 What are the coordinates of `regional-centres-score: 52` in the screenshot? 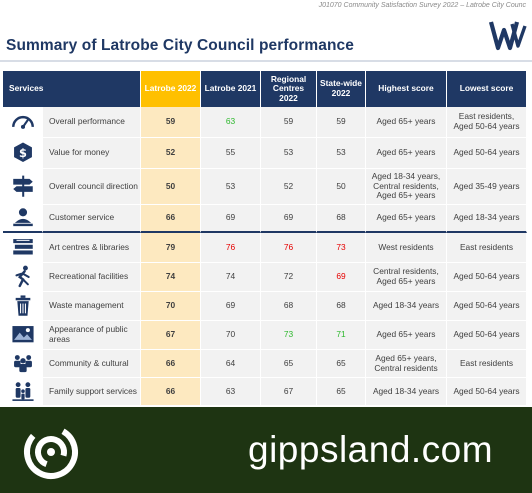 It's located at (289, 187).